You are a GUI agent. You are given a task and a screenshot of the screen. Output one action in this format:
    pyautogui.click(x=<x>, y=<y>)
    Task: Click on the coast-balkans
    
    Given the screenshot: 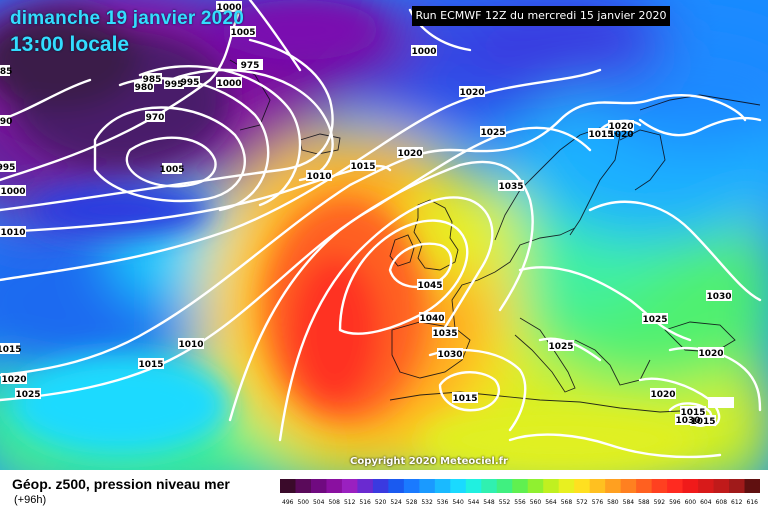 What is the action you would take?
    pyautogui.click(x=612, y=362)
    